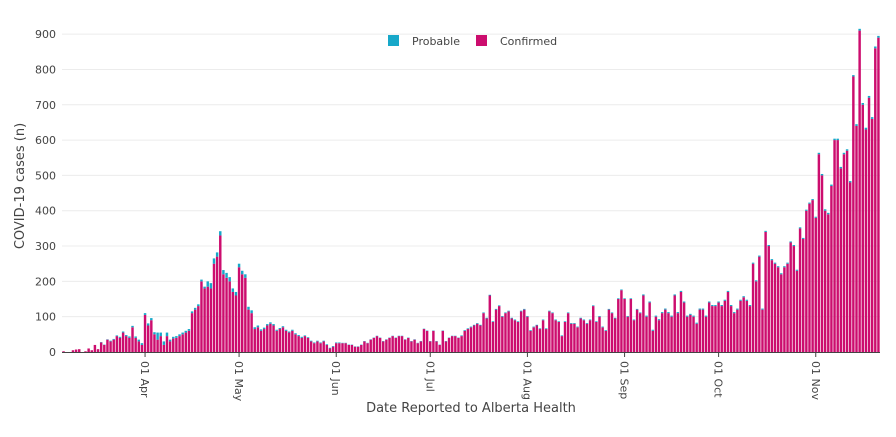 The height and width of the screenshot is (437, 896). Describe the element at coordinates (718, 379) in the screenshot. I see `x-tick-label: 01 Oct` at that location.